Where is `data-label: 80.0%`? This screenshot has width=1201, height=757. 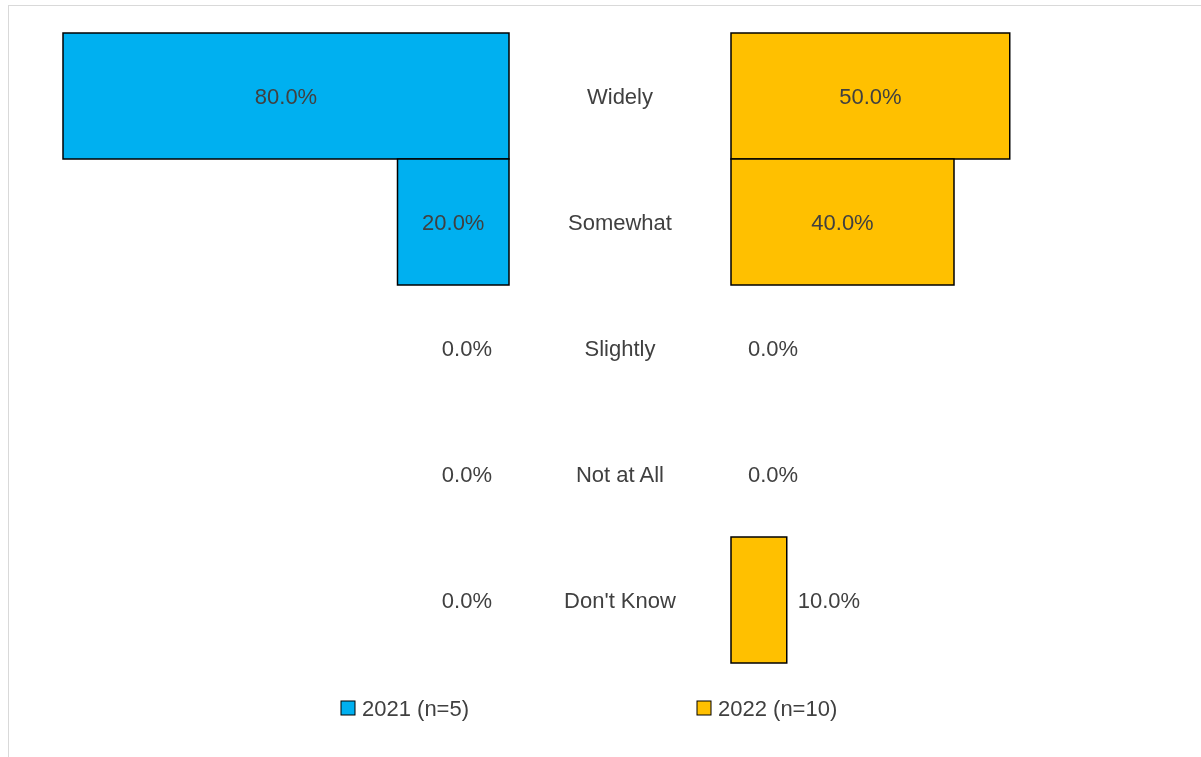 data-label: 80.0% is located at coordinates (286, 96).